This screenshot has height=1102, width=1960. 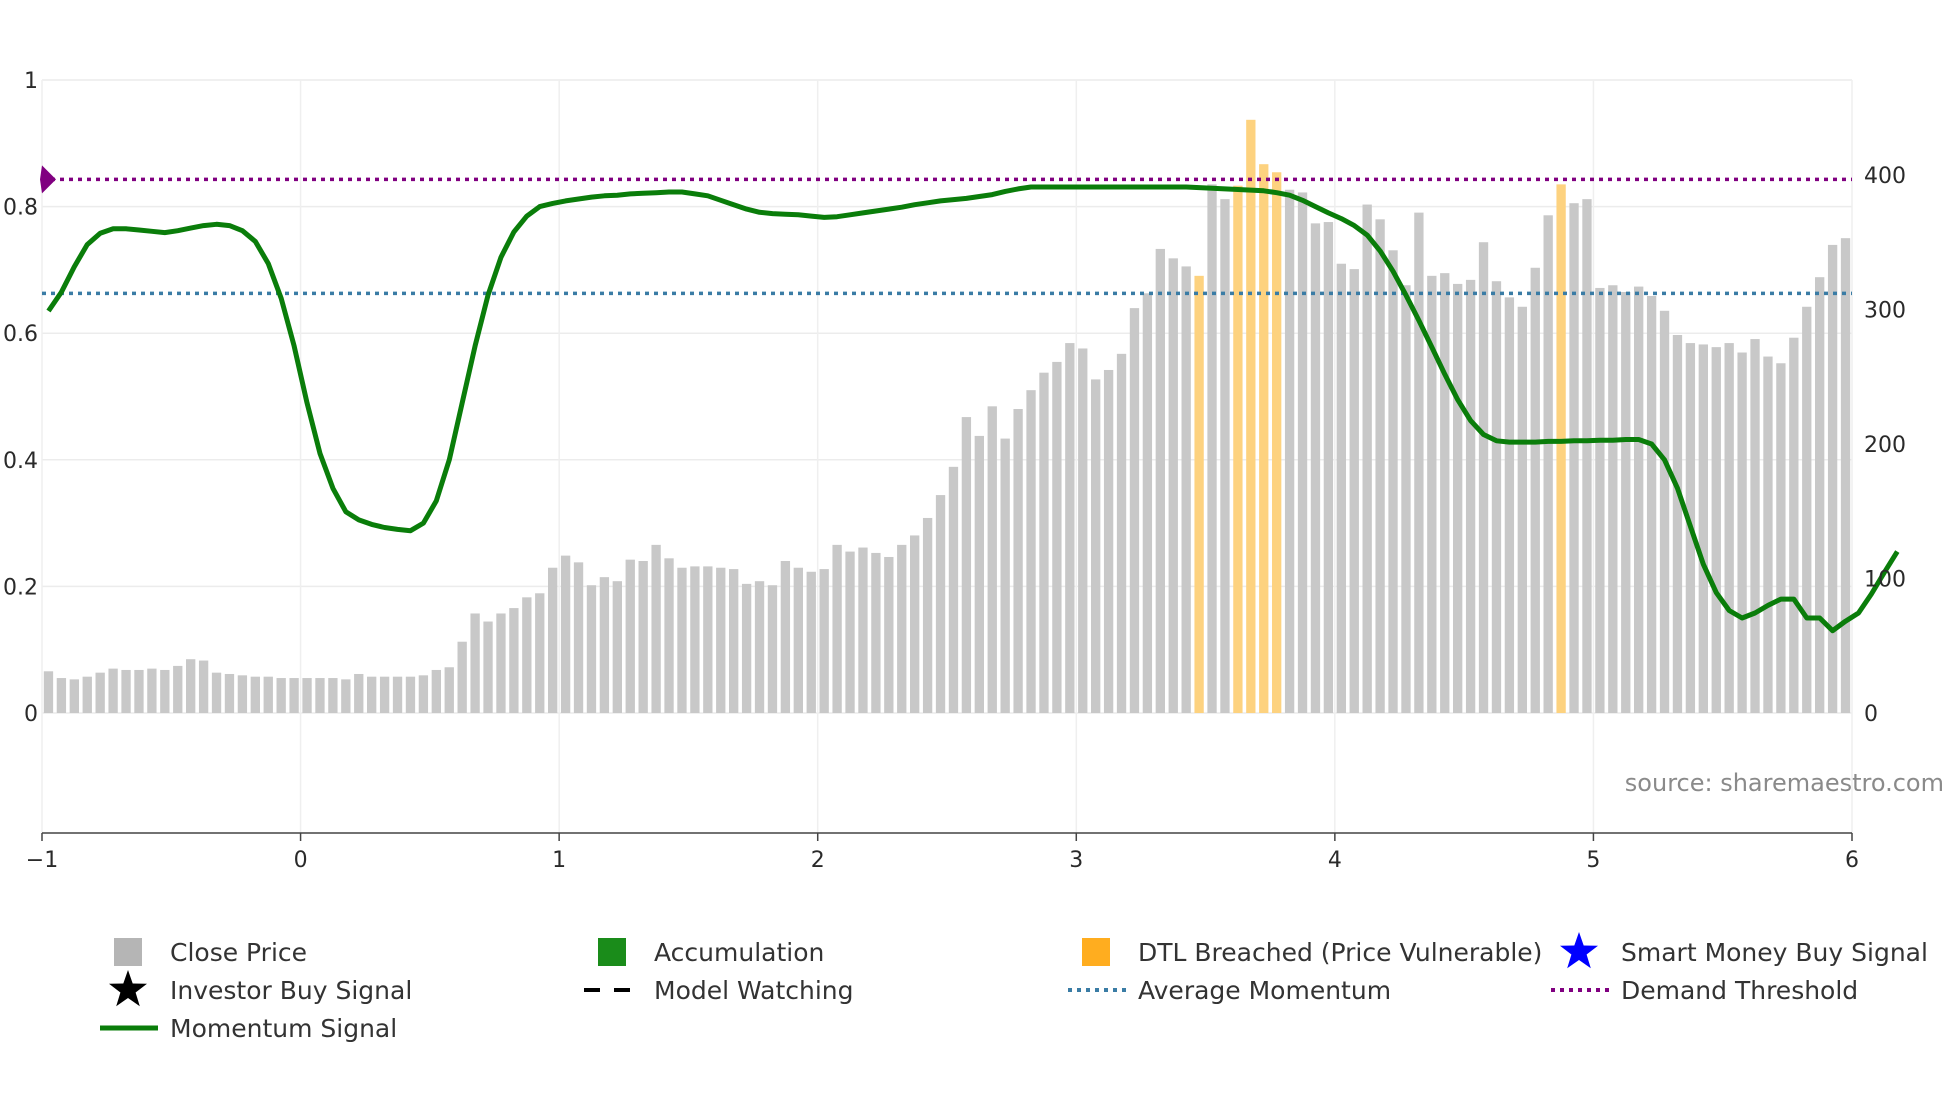 What do you see at coordinates (260, 988) in the screenshot?
I see `legend-item: Investor Buy Signal` at bounding box center [260, 988].